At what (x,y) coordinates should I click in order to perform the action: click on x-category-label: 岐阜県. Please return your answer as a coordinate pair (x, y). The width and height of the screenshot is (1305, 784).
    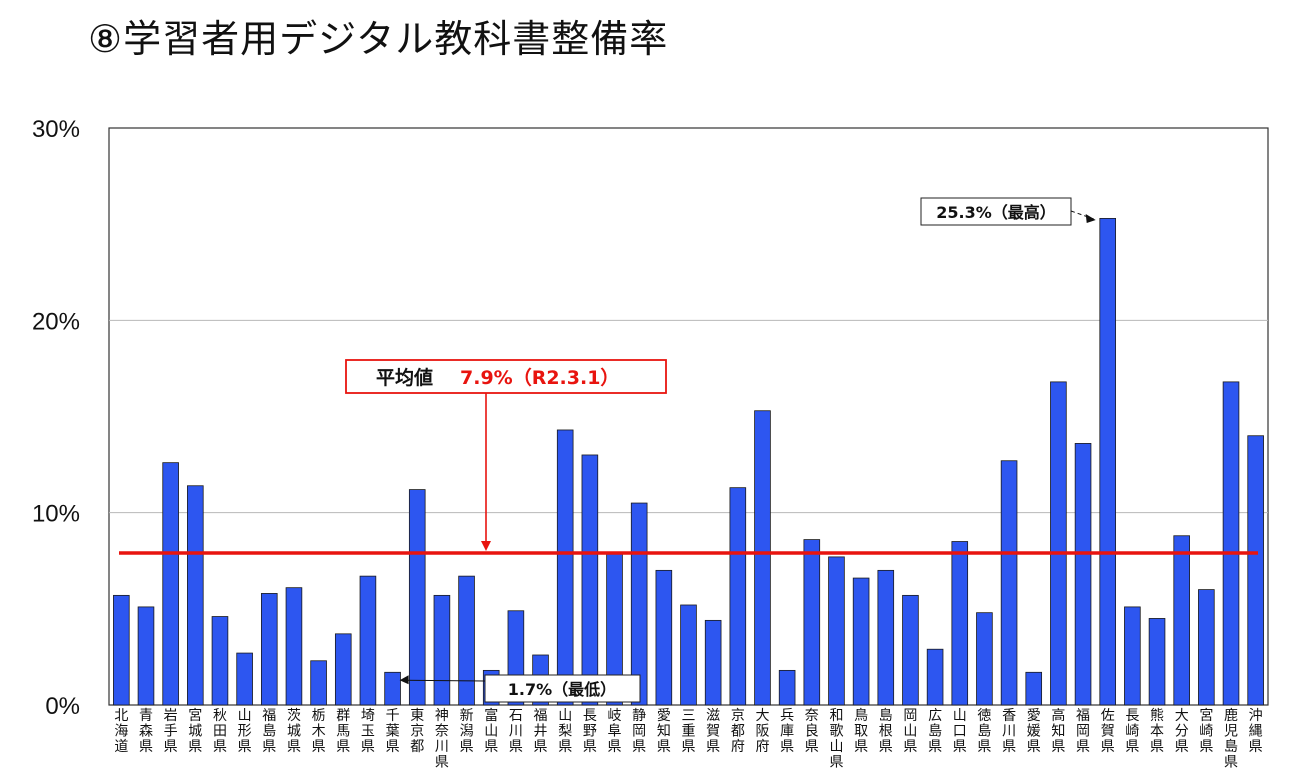
    Looking at the image, I should click on (615, 731).